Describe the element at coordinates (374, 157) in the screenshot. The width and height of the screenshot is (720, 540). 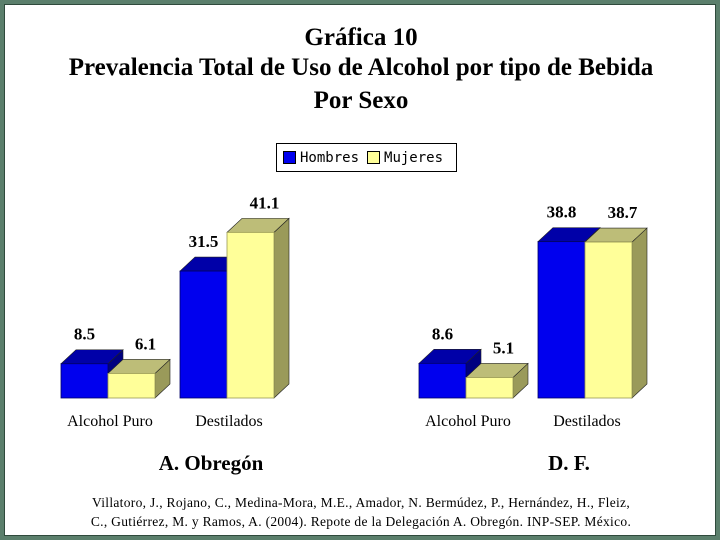
I see `legend-swatch-mujeres` at that location.